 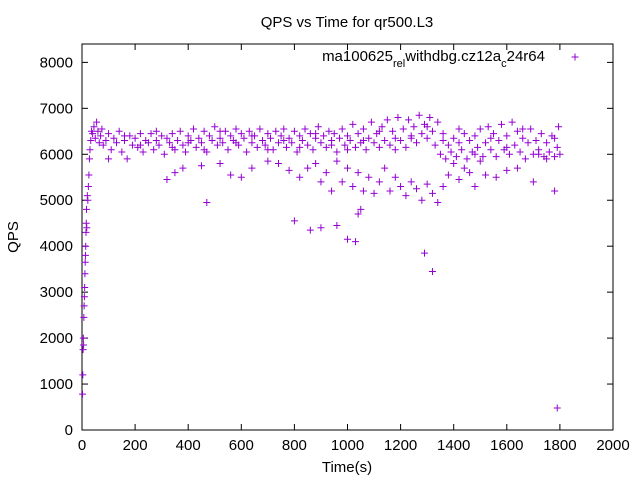 I want to click on legend-marker, so click(x=575, y=57).